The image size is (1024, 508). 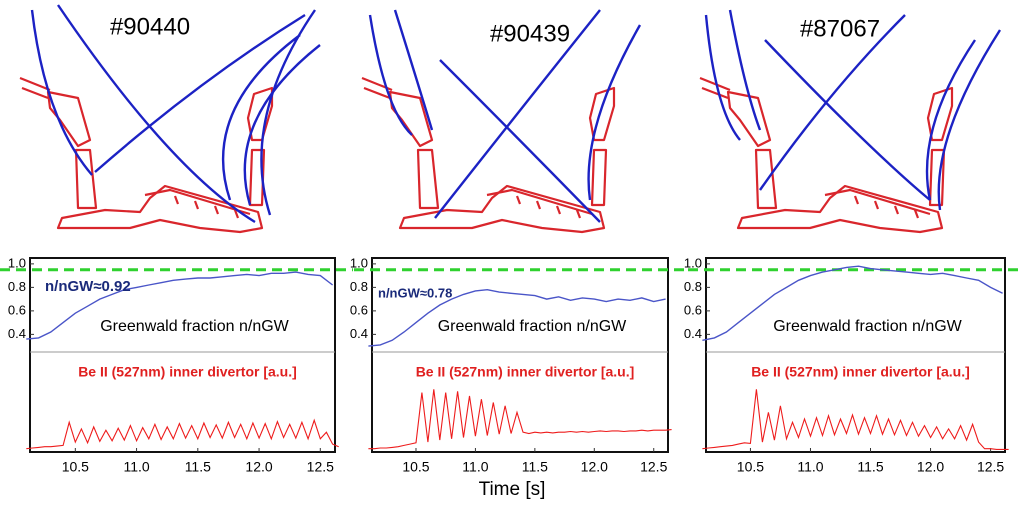 What do you see at coordinates (150, 26) in the screenshot?
I see `shot-title: #90440` at bounding box center [150, 26].